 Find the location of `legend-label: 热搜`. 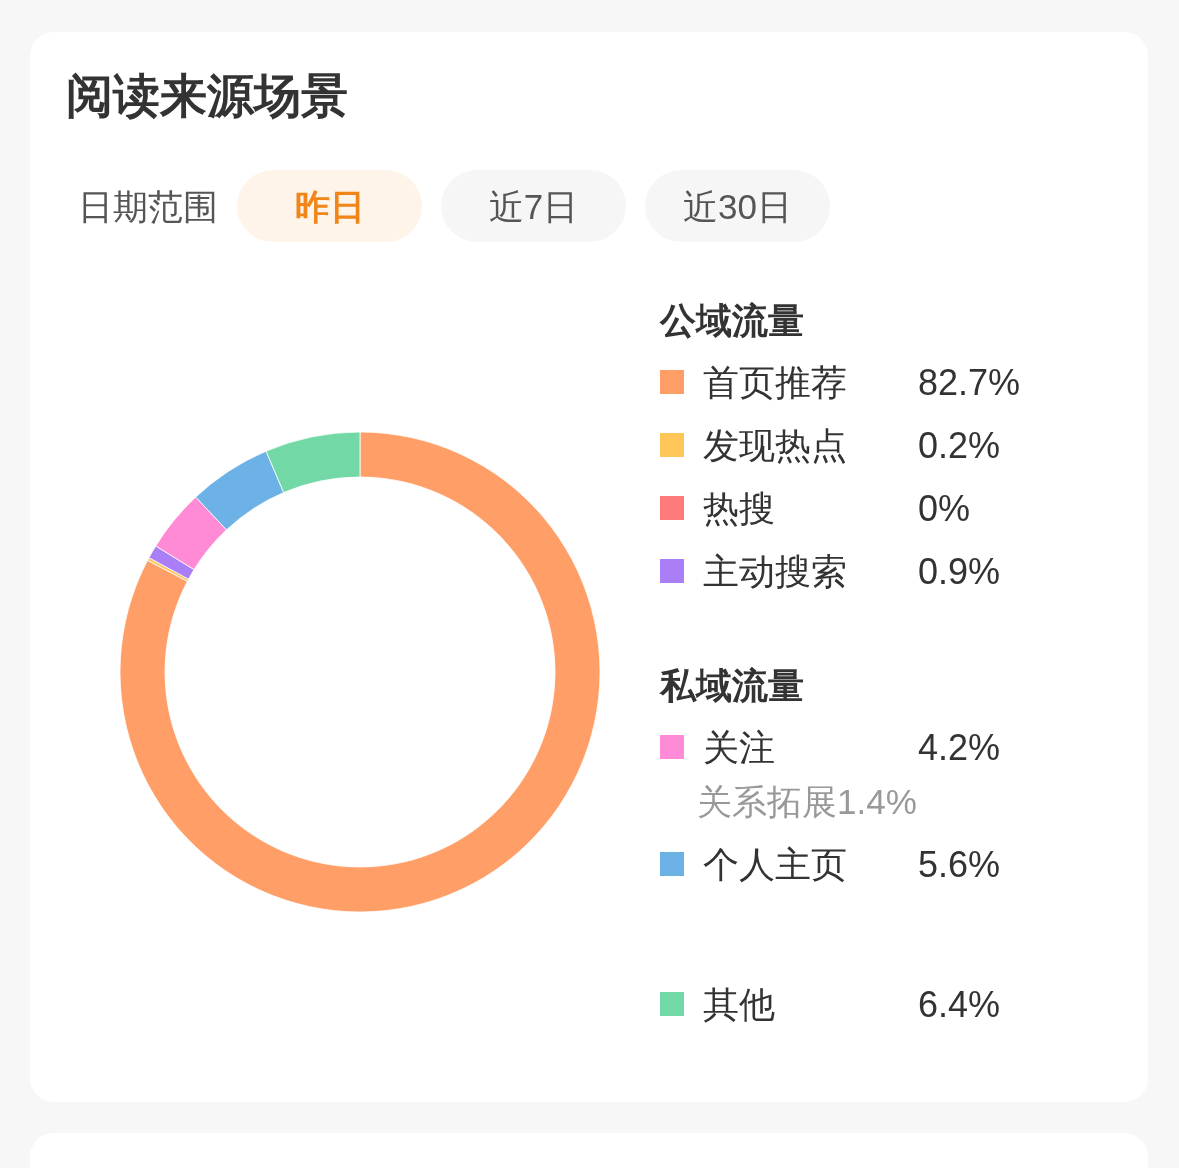

legend-label: 热搜 is located at coordinates (739, 508).